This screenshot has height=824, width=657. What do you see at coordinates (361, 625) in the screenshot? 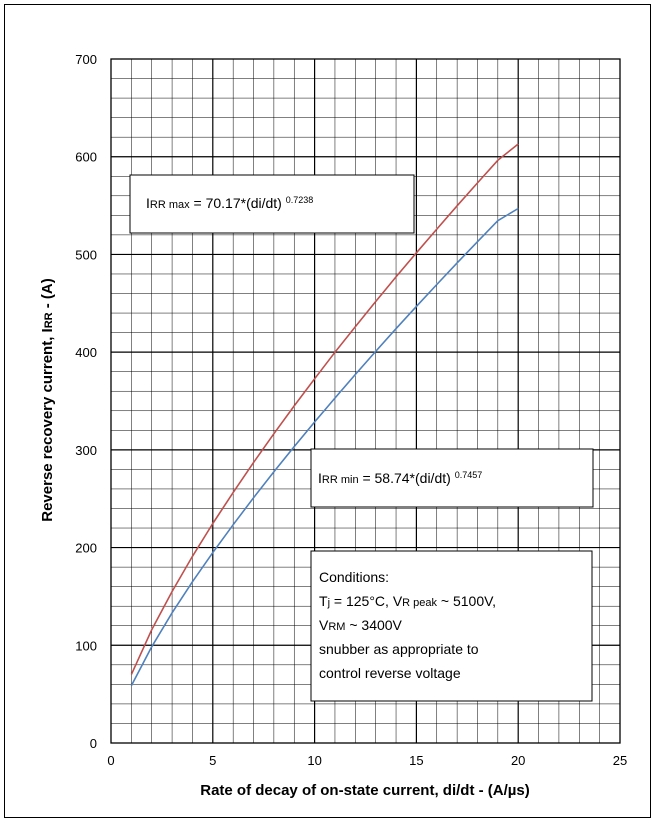
I see `conditions-line-2: VRM ~ 3400V` at bounding box center [361, 625].